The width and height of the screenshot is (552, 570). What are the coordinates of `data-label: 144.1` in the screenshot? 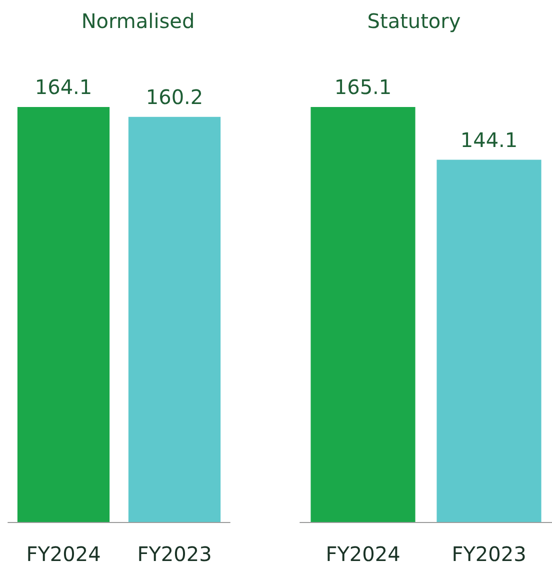 It's located at (489, 140).